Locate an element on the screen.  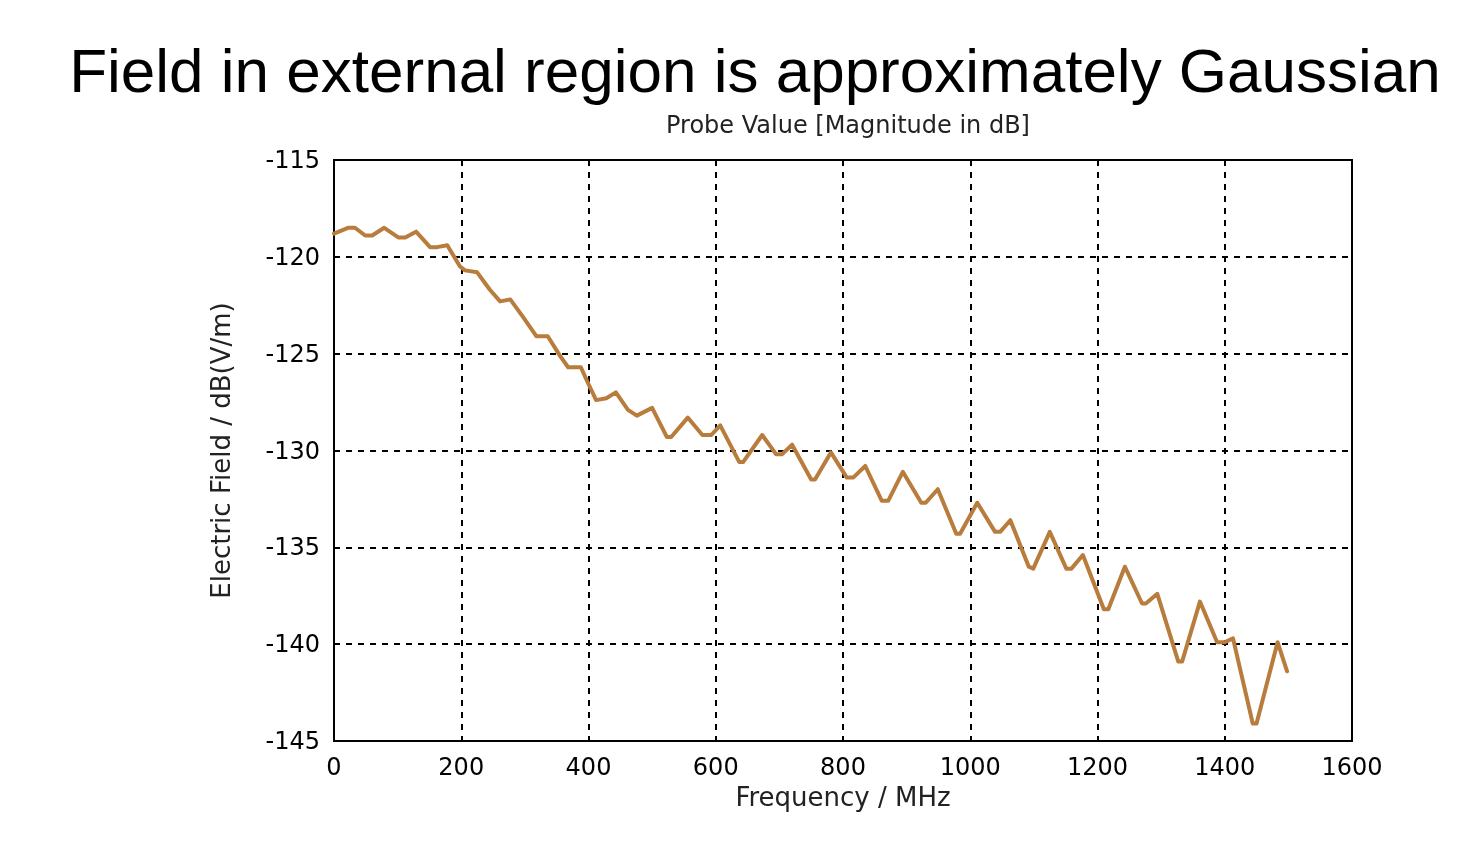
x-tick-label: 1200 is located at coordinates (1097, 767).